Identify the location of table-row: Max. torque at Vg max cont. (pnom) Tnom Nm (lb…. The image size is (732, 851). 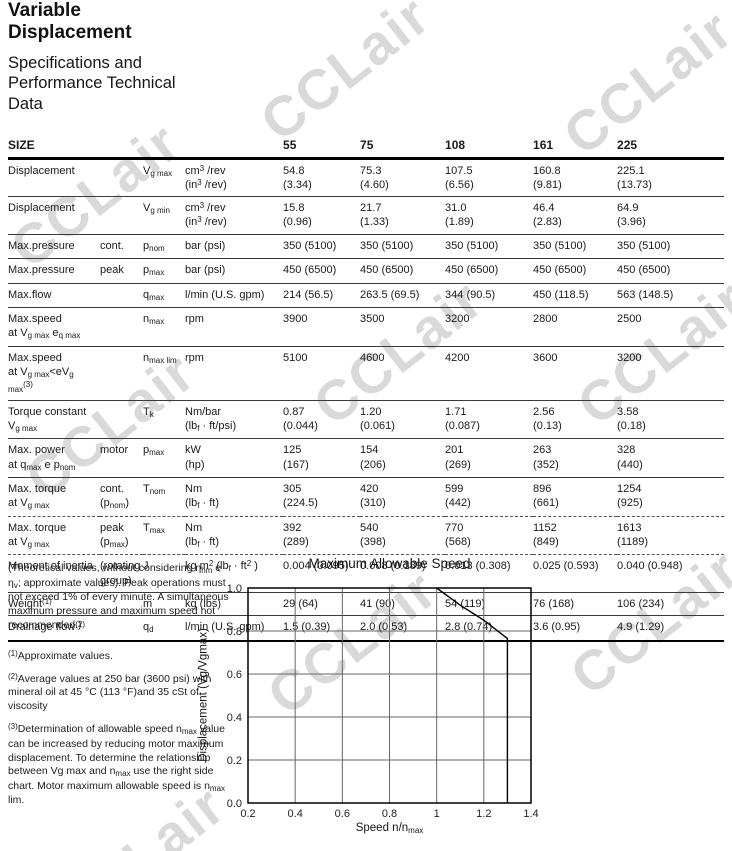
(366, 497).